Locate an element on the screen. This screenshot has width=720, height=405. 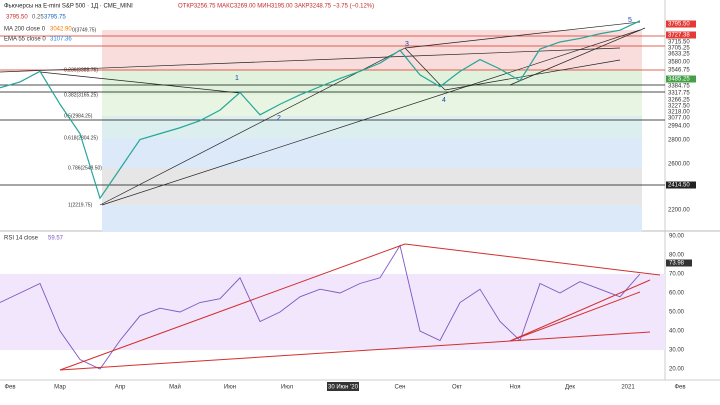
price-axis-label: 3795.50 is located at coordinates (679, 25).